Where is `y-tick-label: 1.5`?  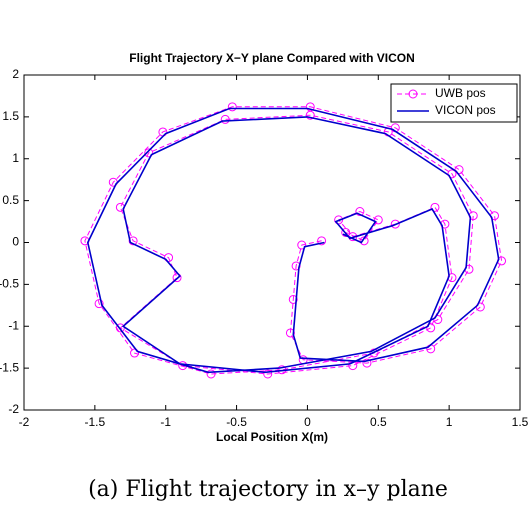 y-tick-label: 1.5 is located at coordinates (10, 116).